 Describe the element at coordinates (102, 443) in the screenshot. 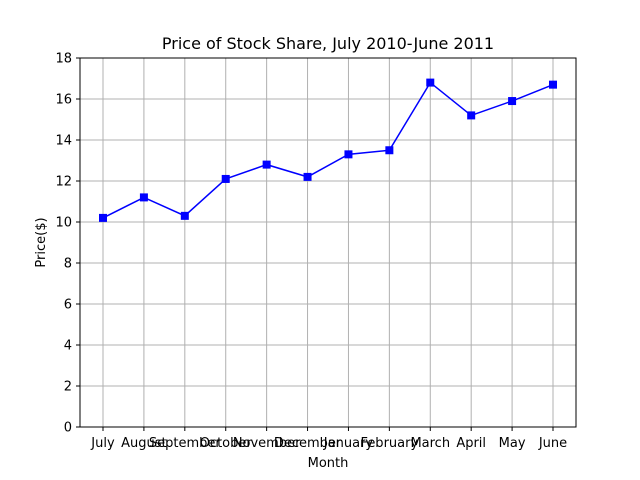

I see `x-tick-label: July` at that location.